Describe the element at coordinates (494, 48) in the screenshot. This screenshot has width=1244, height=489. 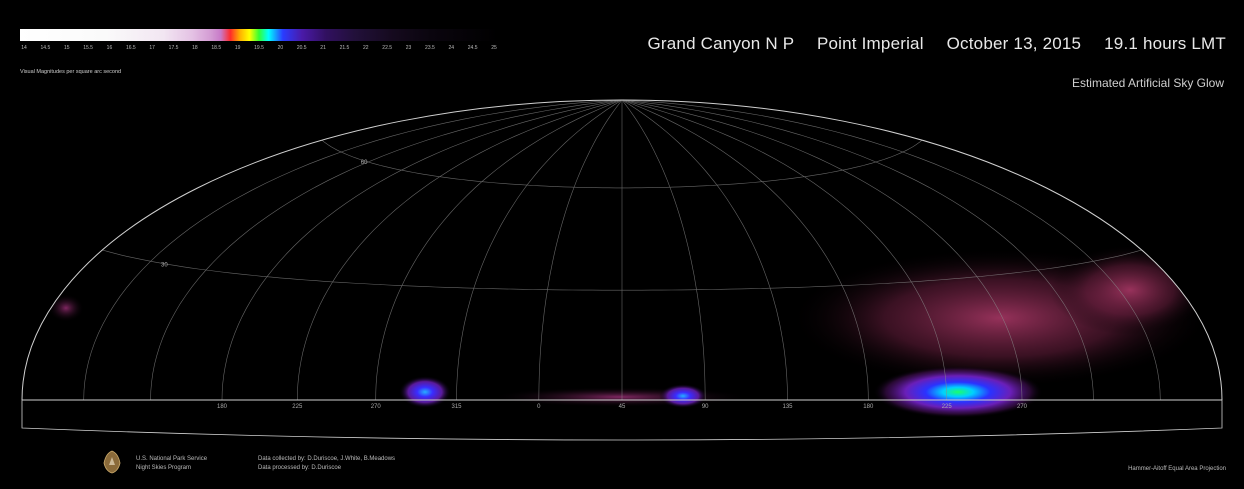
I see `scale-tick-label: 25` at that location.